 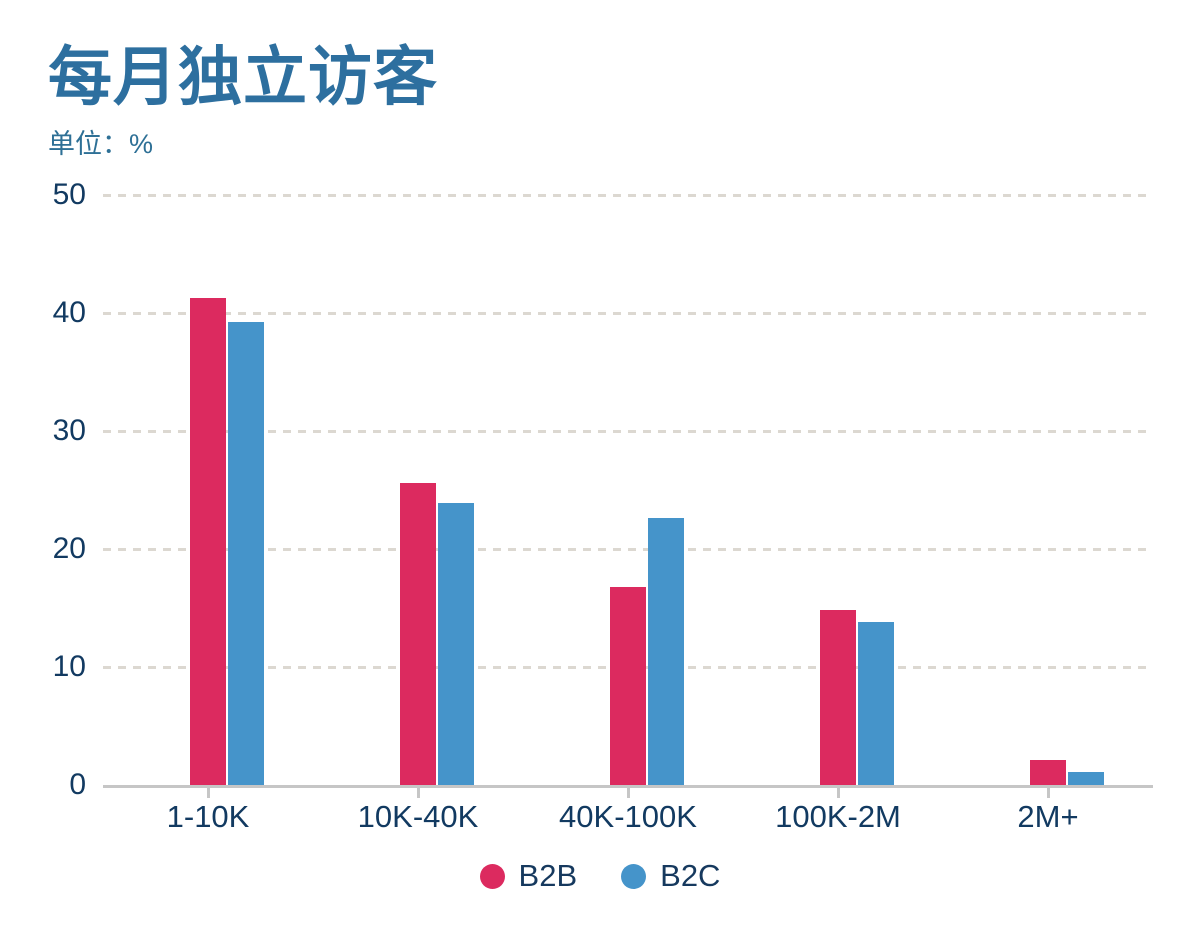 I want to click on bar-b2c-40K-100K, so click(x=666, y=651).